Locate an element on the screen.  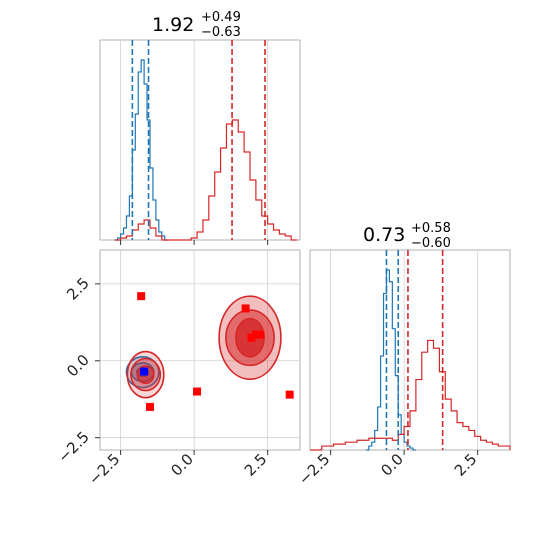
histogram-y-series is located at coordinates (410, 360).